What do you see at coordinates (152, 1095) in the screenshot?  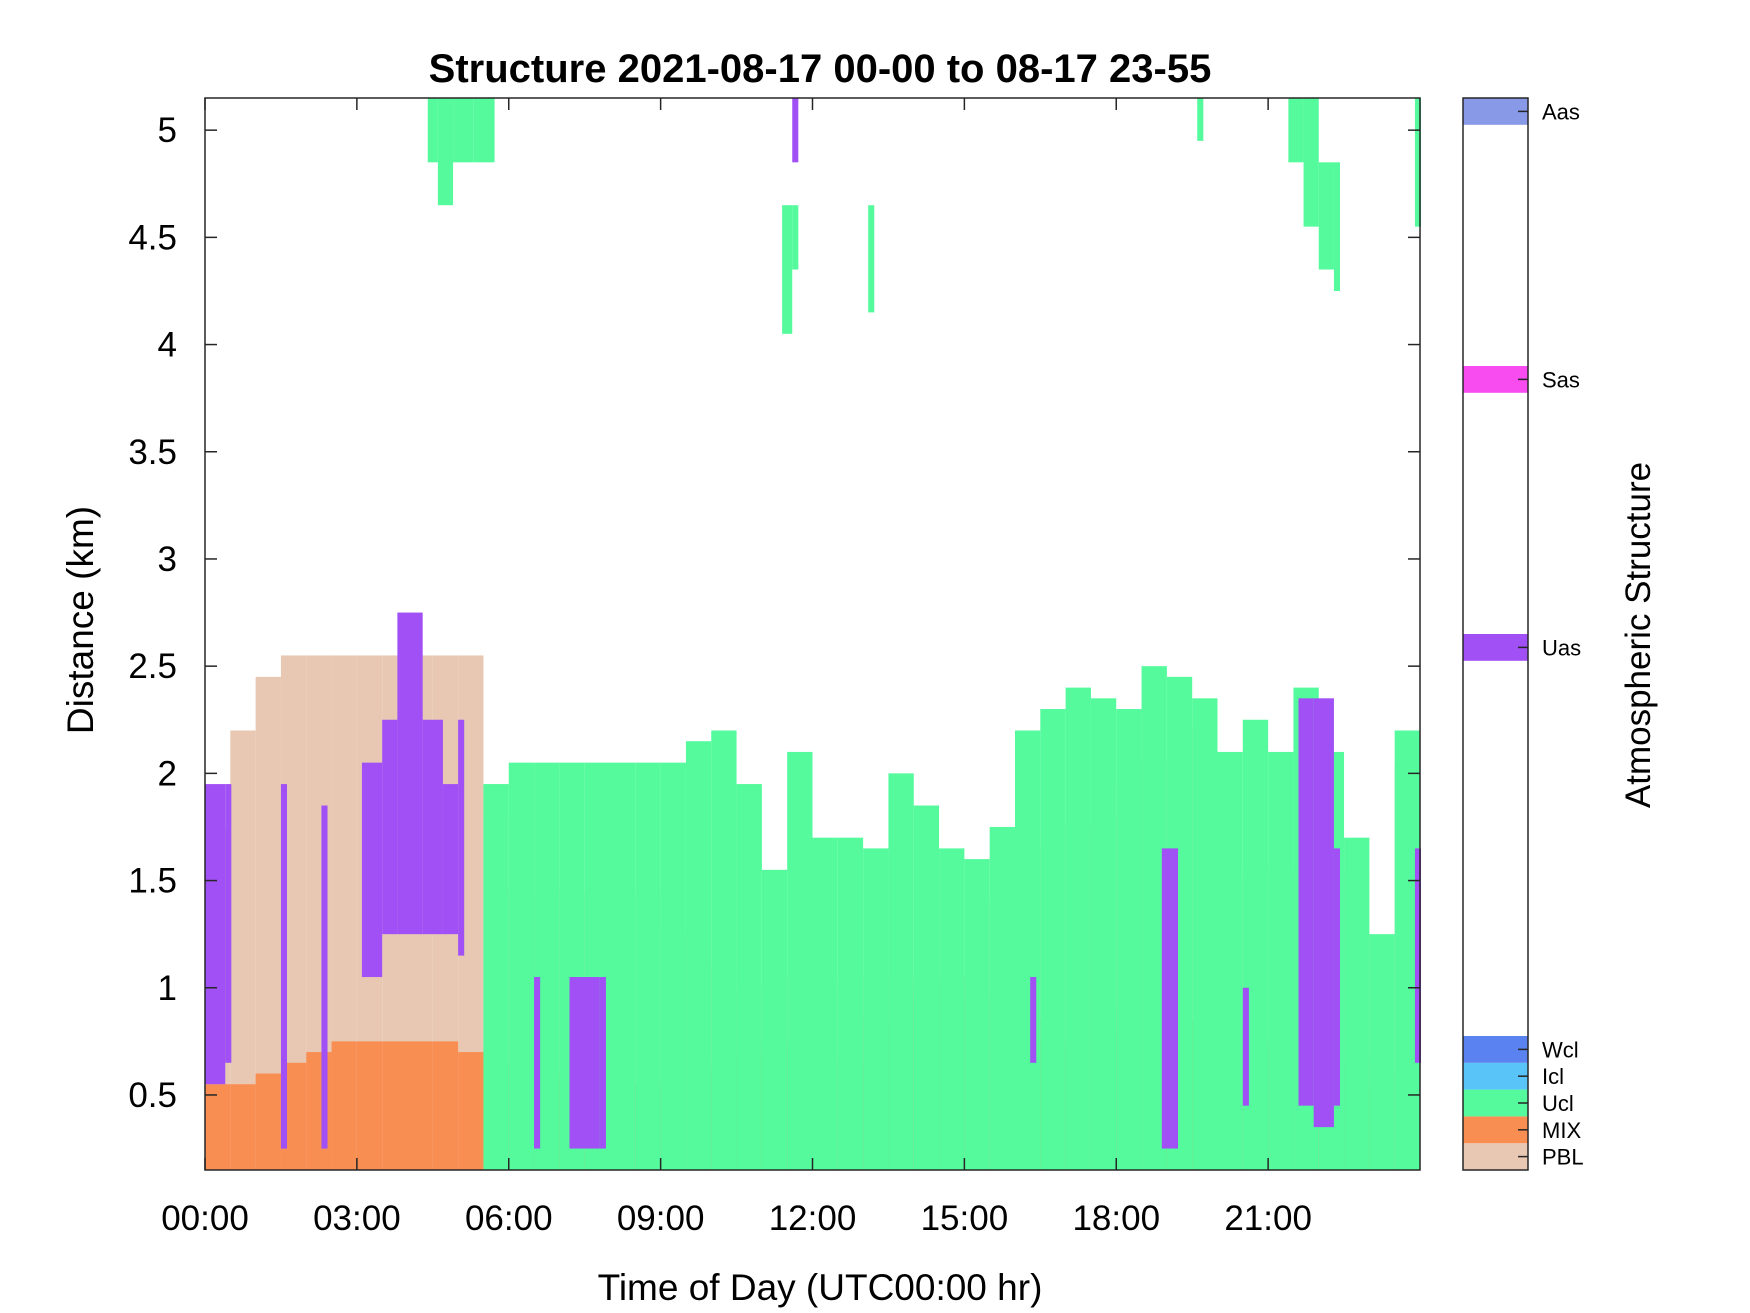 I see `y-tick-label: 0.5` at bounding box center [152, 1095].